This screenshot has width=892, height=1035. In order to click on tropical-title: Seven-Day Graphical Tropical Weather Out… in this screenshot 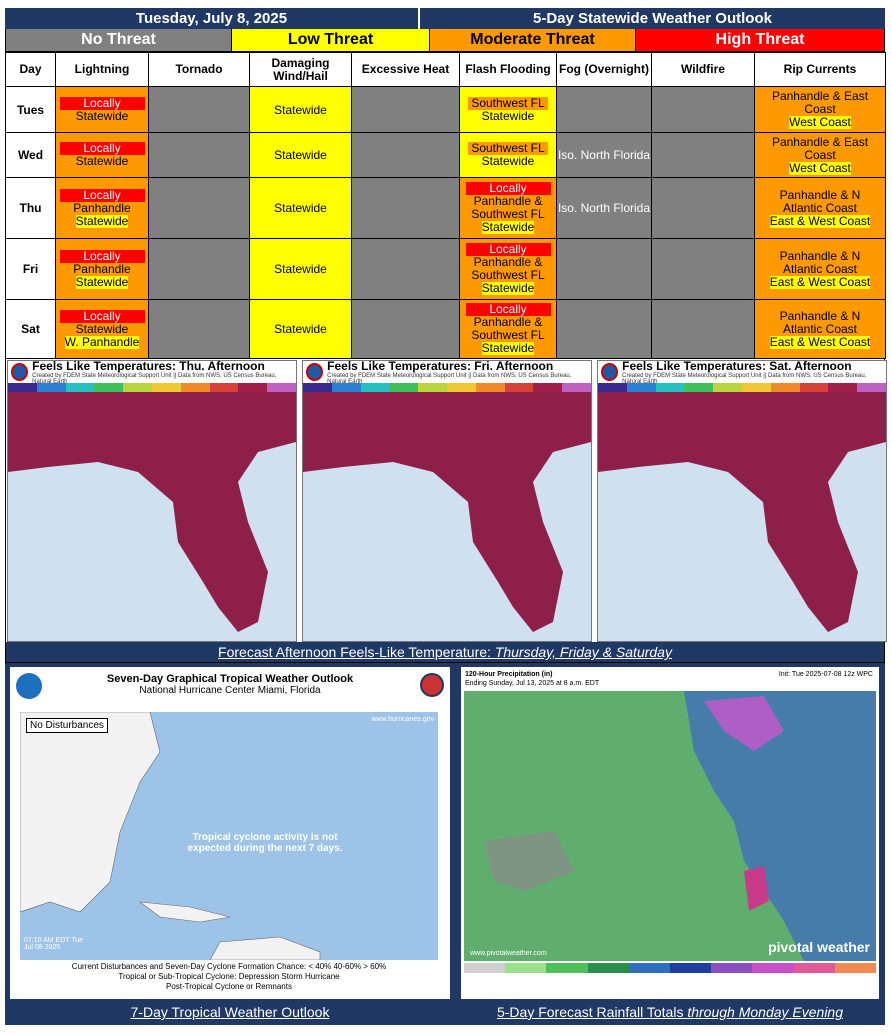, I will do `click(230, 679)`.